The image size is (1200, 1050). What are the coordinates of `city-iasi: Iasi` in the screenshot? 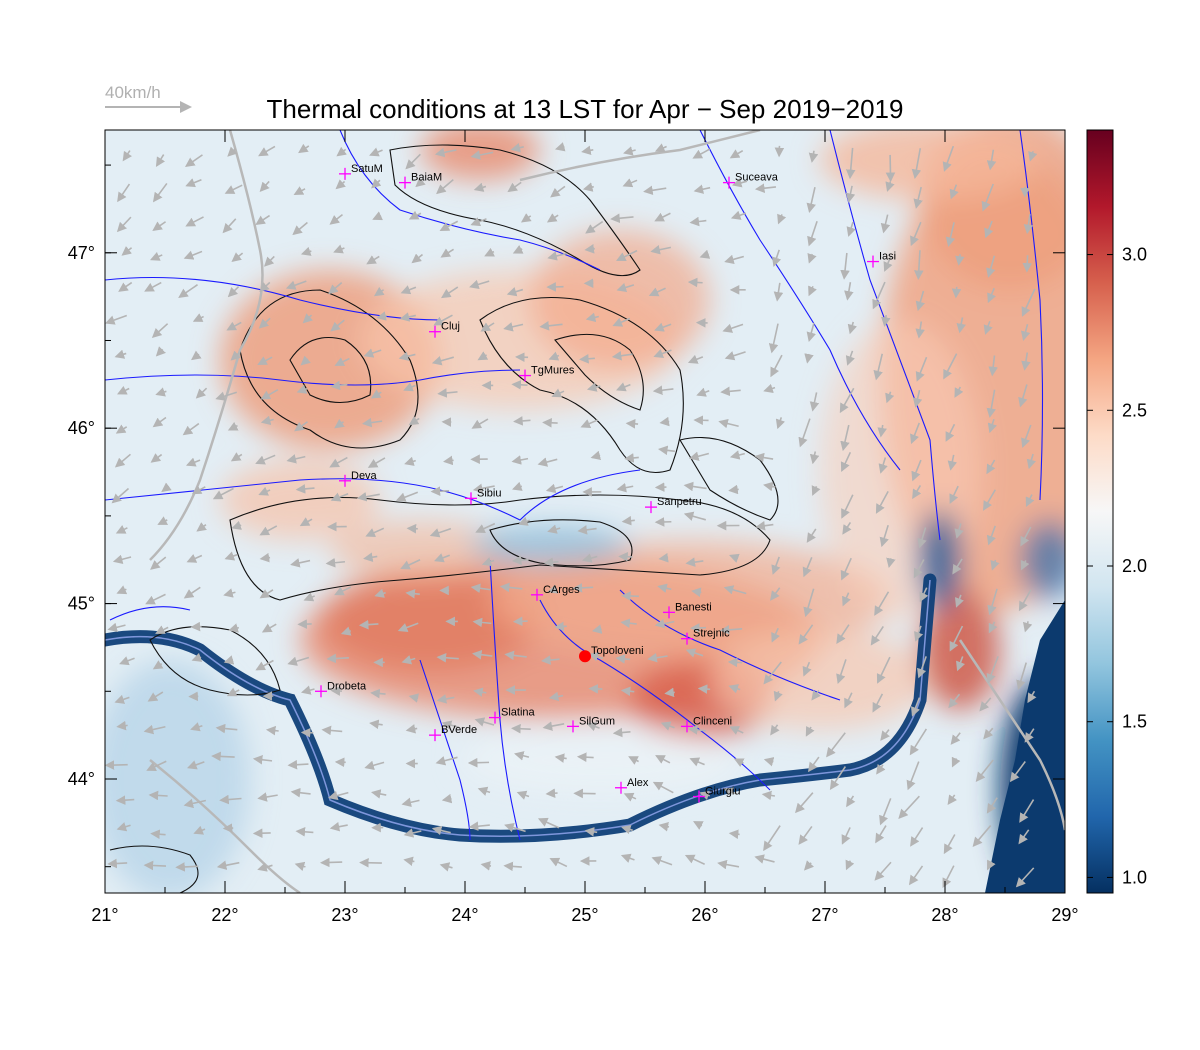 It's located at (881, 259).